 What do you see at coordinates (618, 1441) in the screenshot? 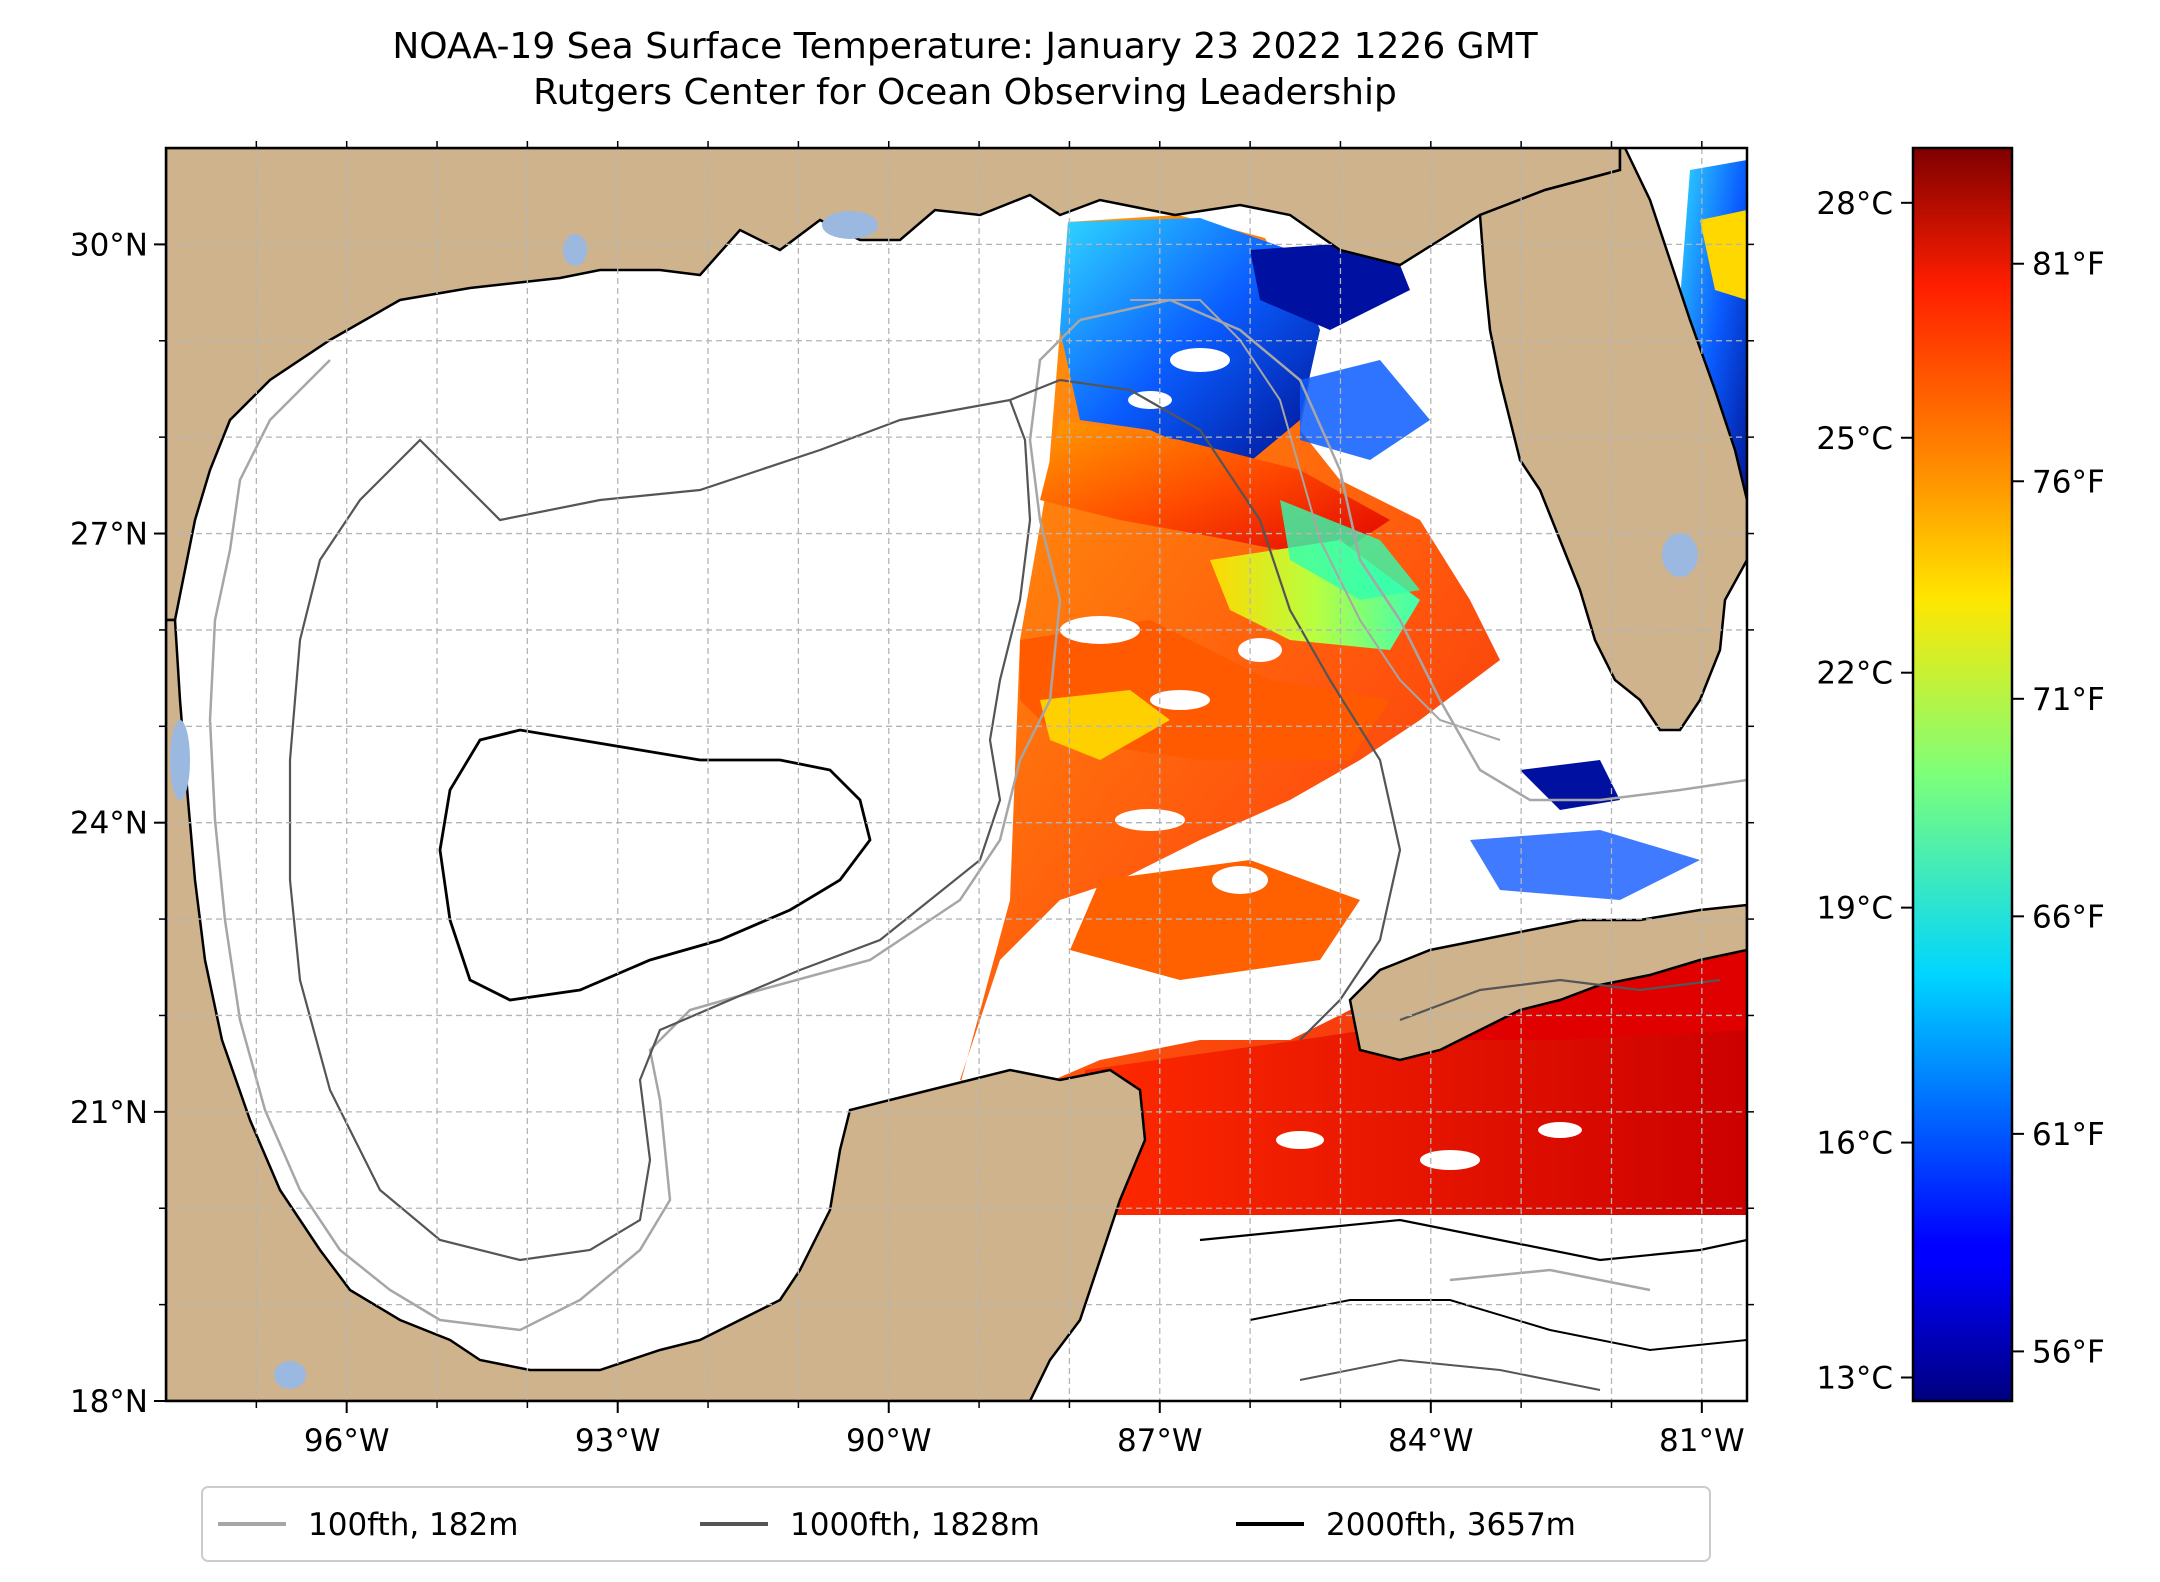
I see `lon-tick-label: 93°W` at bounding box center [618, 1441].